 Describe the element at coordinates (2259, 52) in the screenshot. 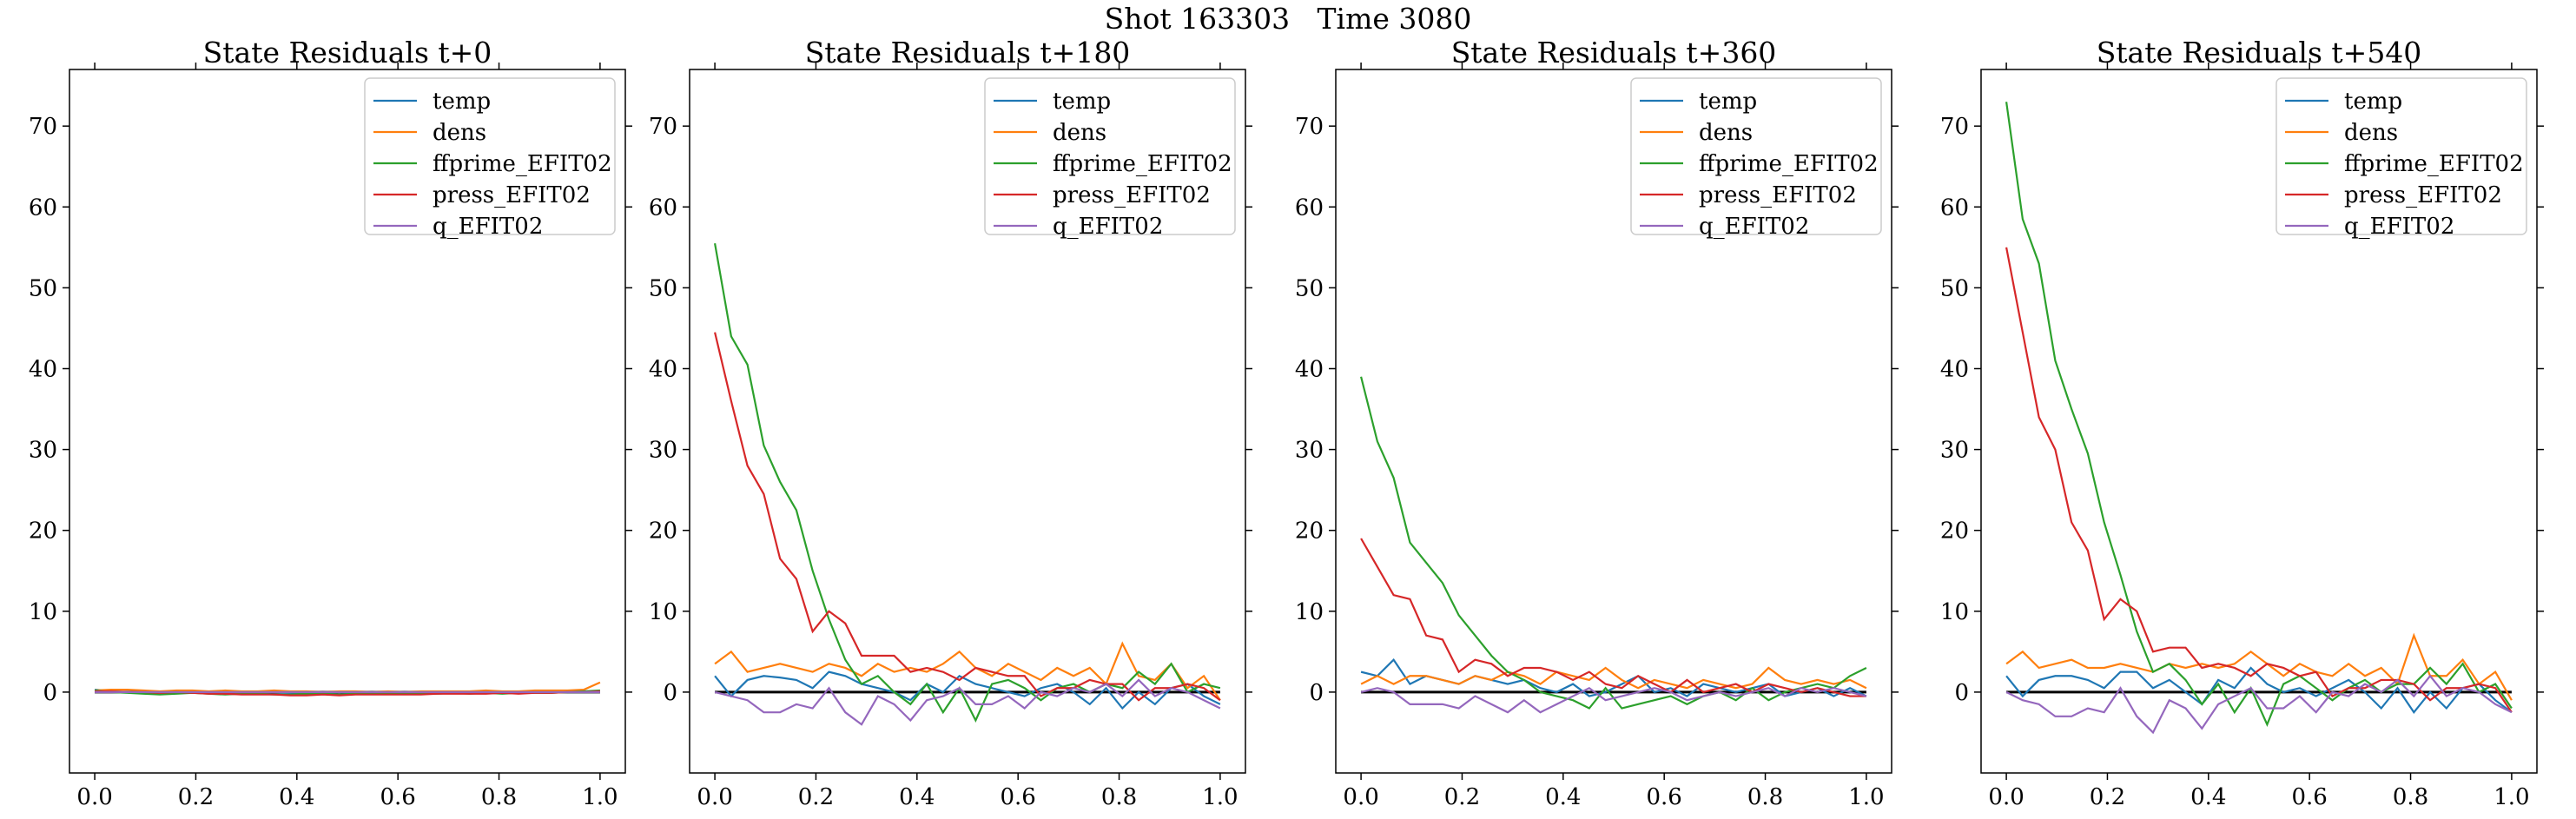

I see `panel-title: State Residuals t+540` at that location.